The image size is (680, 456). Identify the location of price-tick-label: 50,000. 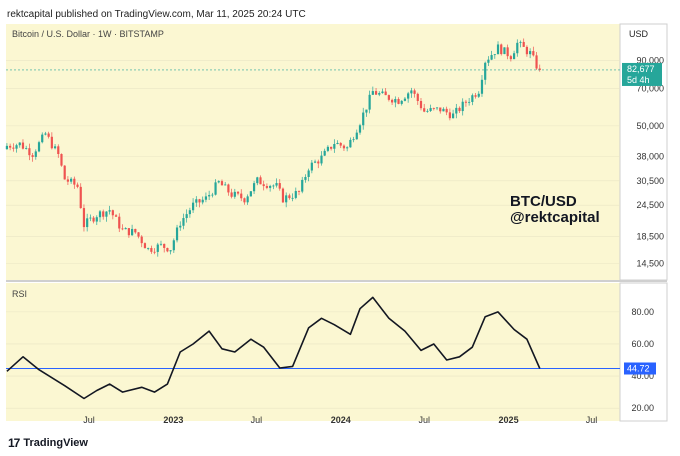
(650, 126).